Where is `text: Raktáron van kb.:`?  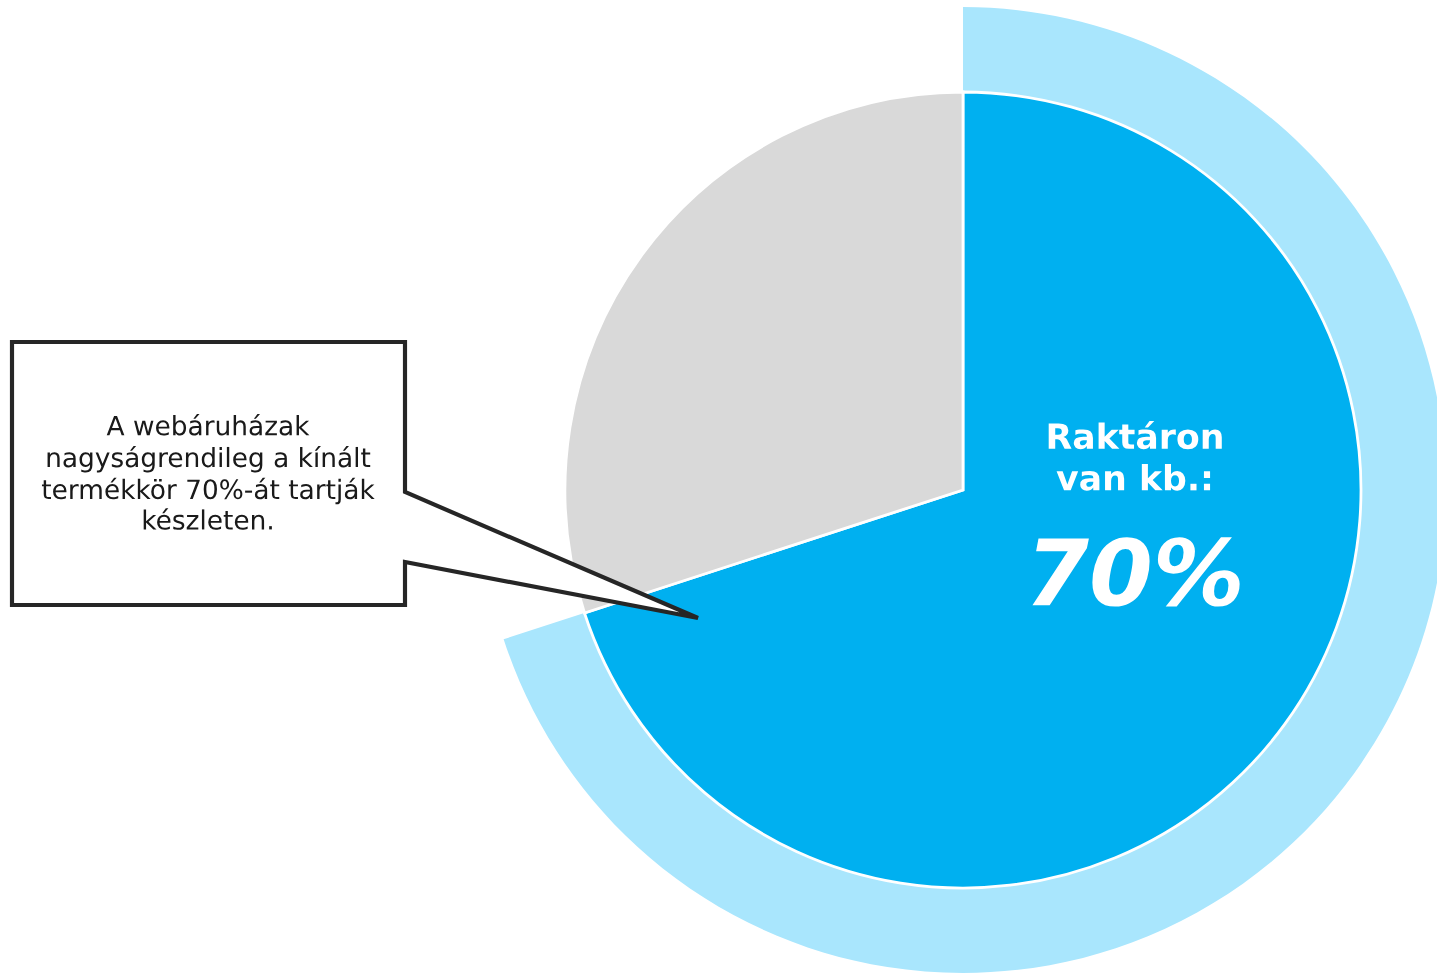 text: Raktáron van kb.: is located at coordinates (1135, 456).